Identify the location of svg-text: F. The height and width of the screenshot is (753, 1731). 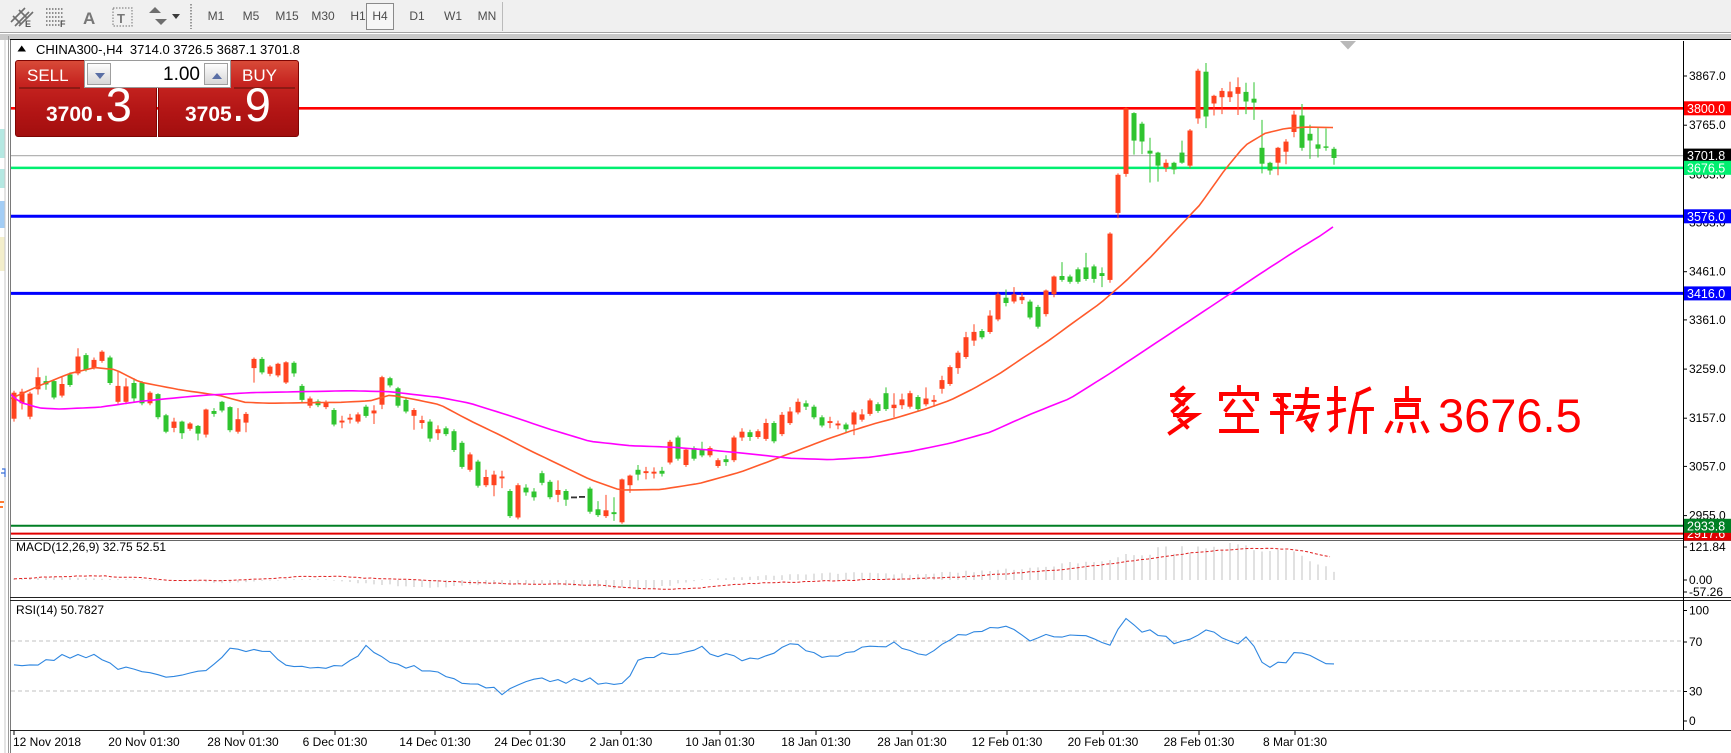
(63, 24).